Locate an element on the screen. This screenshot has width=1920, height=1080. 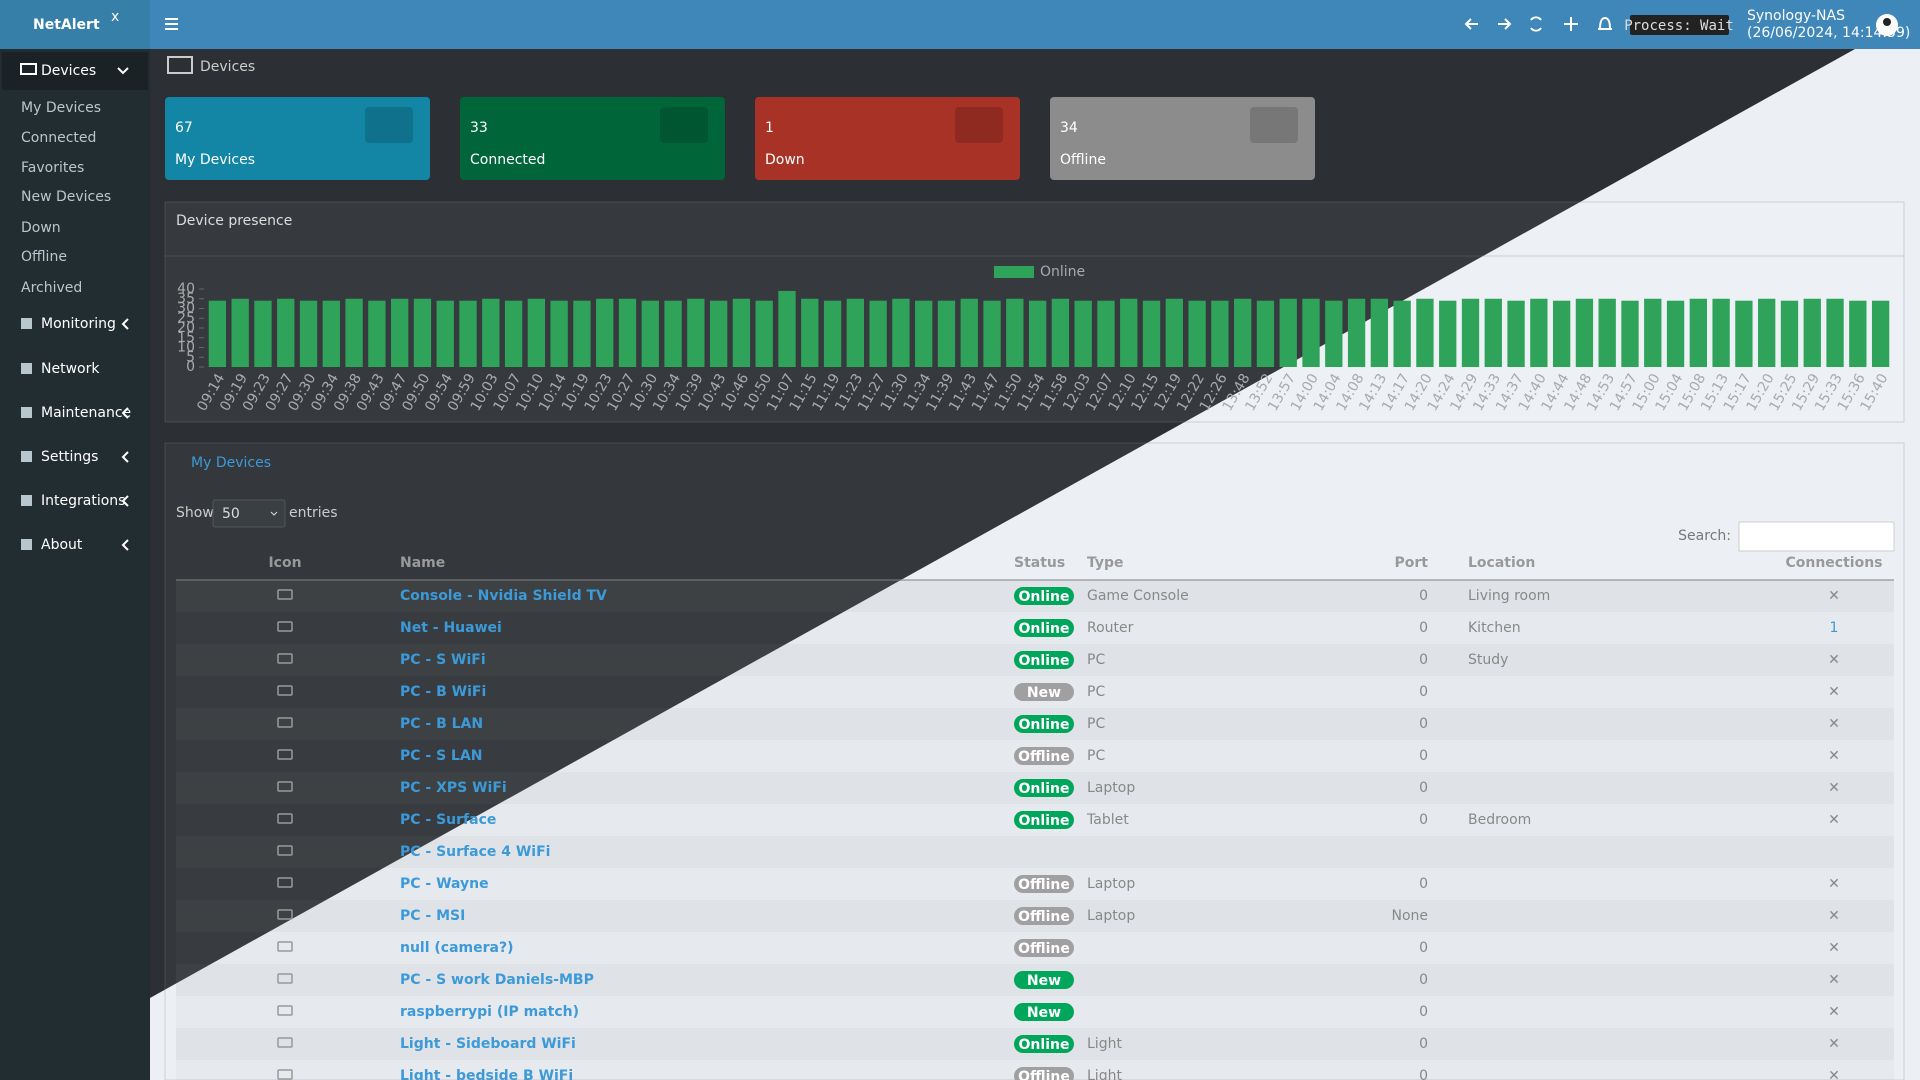
cell-name: Light - Sideboard WiFi is located at coordinates (488, 1044).